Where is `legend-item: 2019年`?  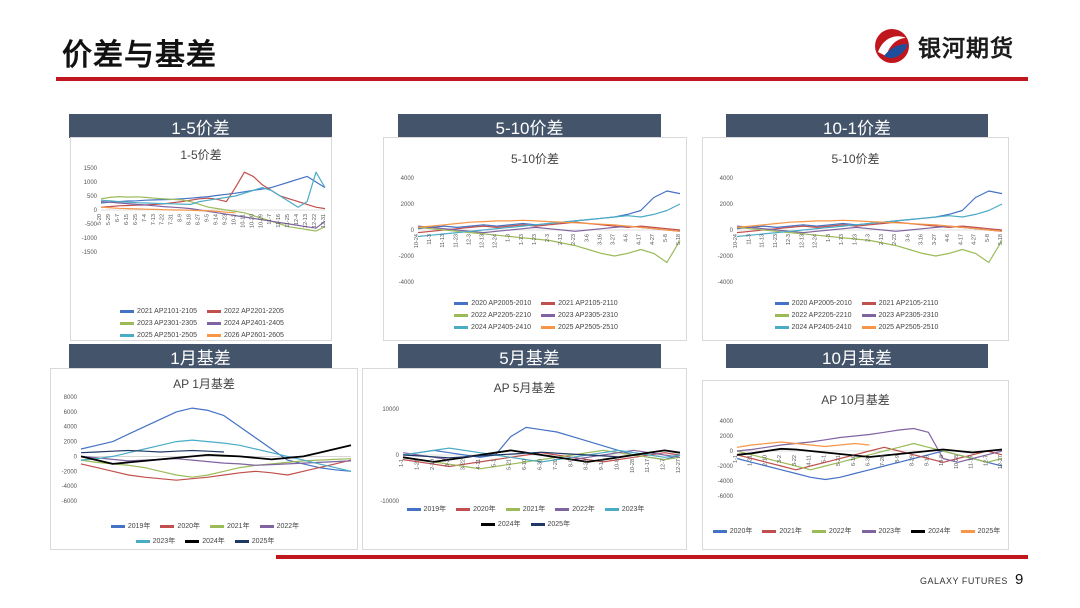 legend-item: 2019年 is located at coordinates (130, 526).